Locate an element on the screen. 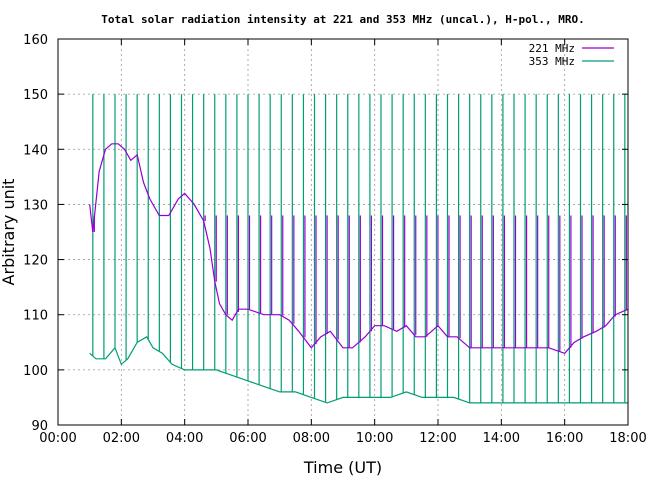  x-tick-label: 04:00 is located at coordinates (184, 438).